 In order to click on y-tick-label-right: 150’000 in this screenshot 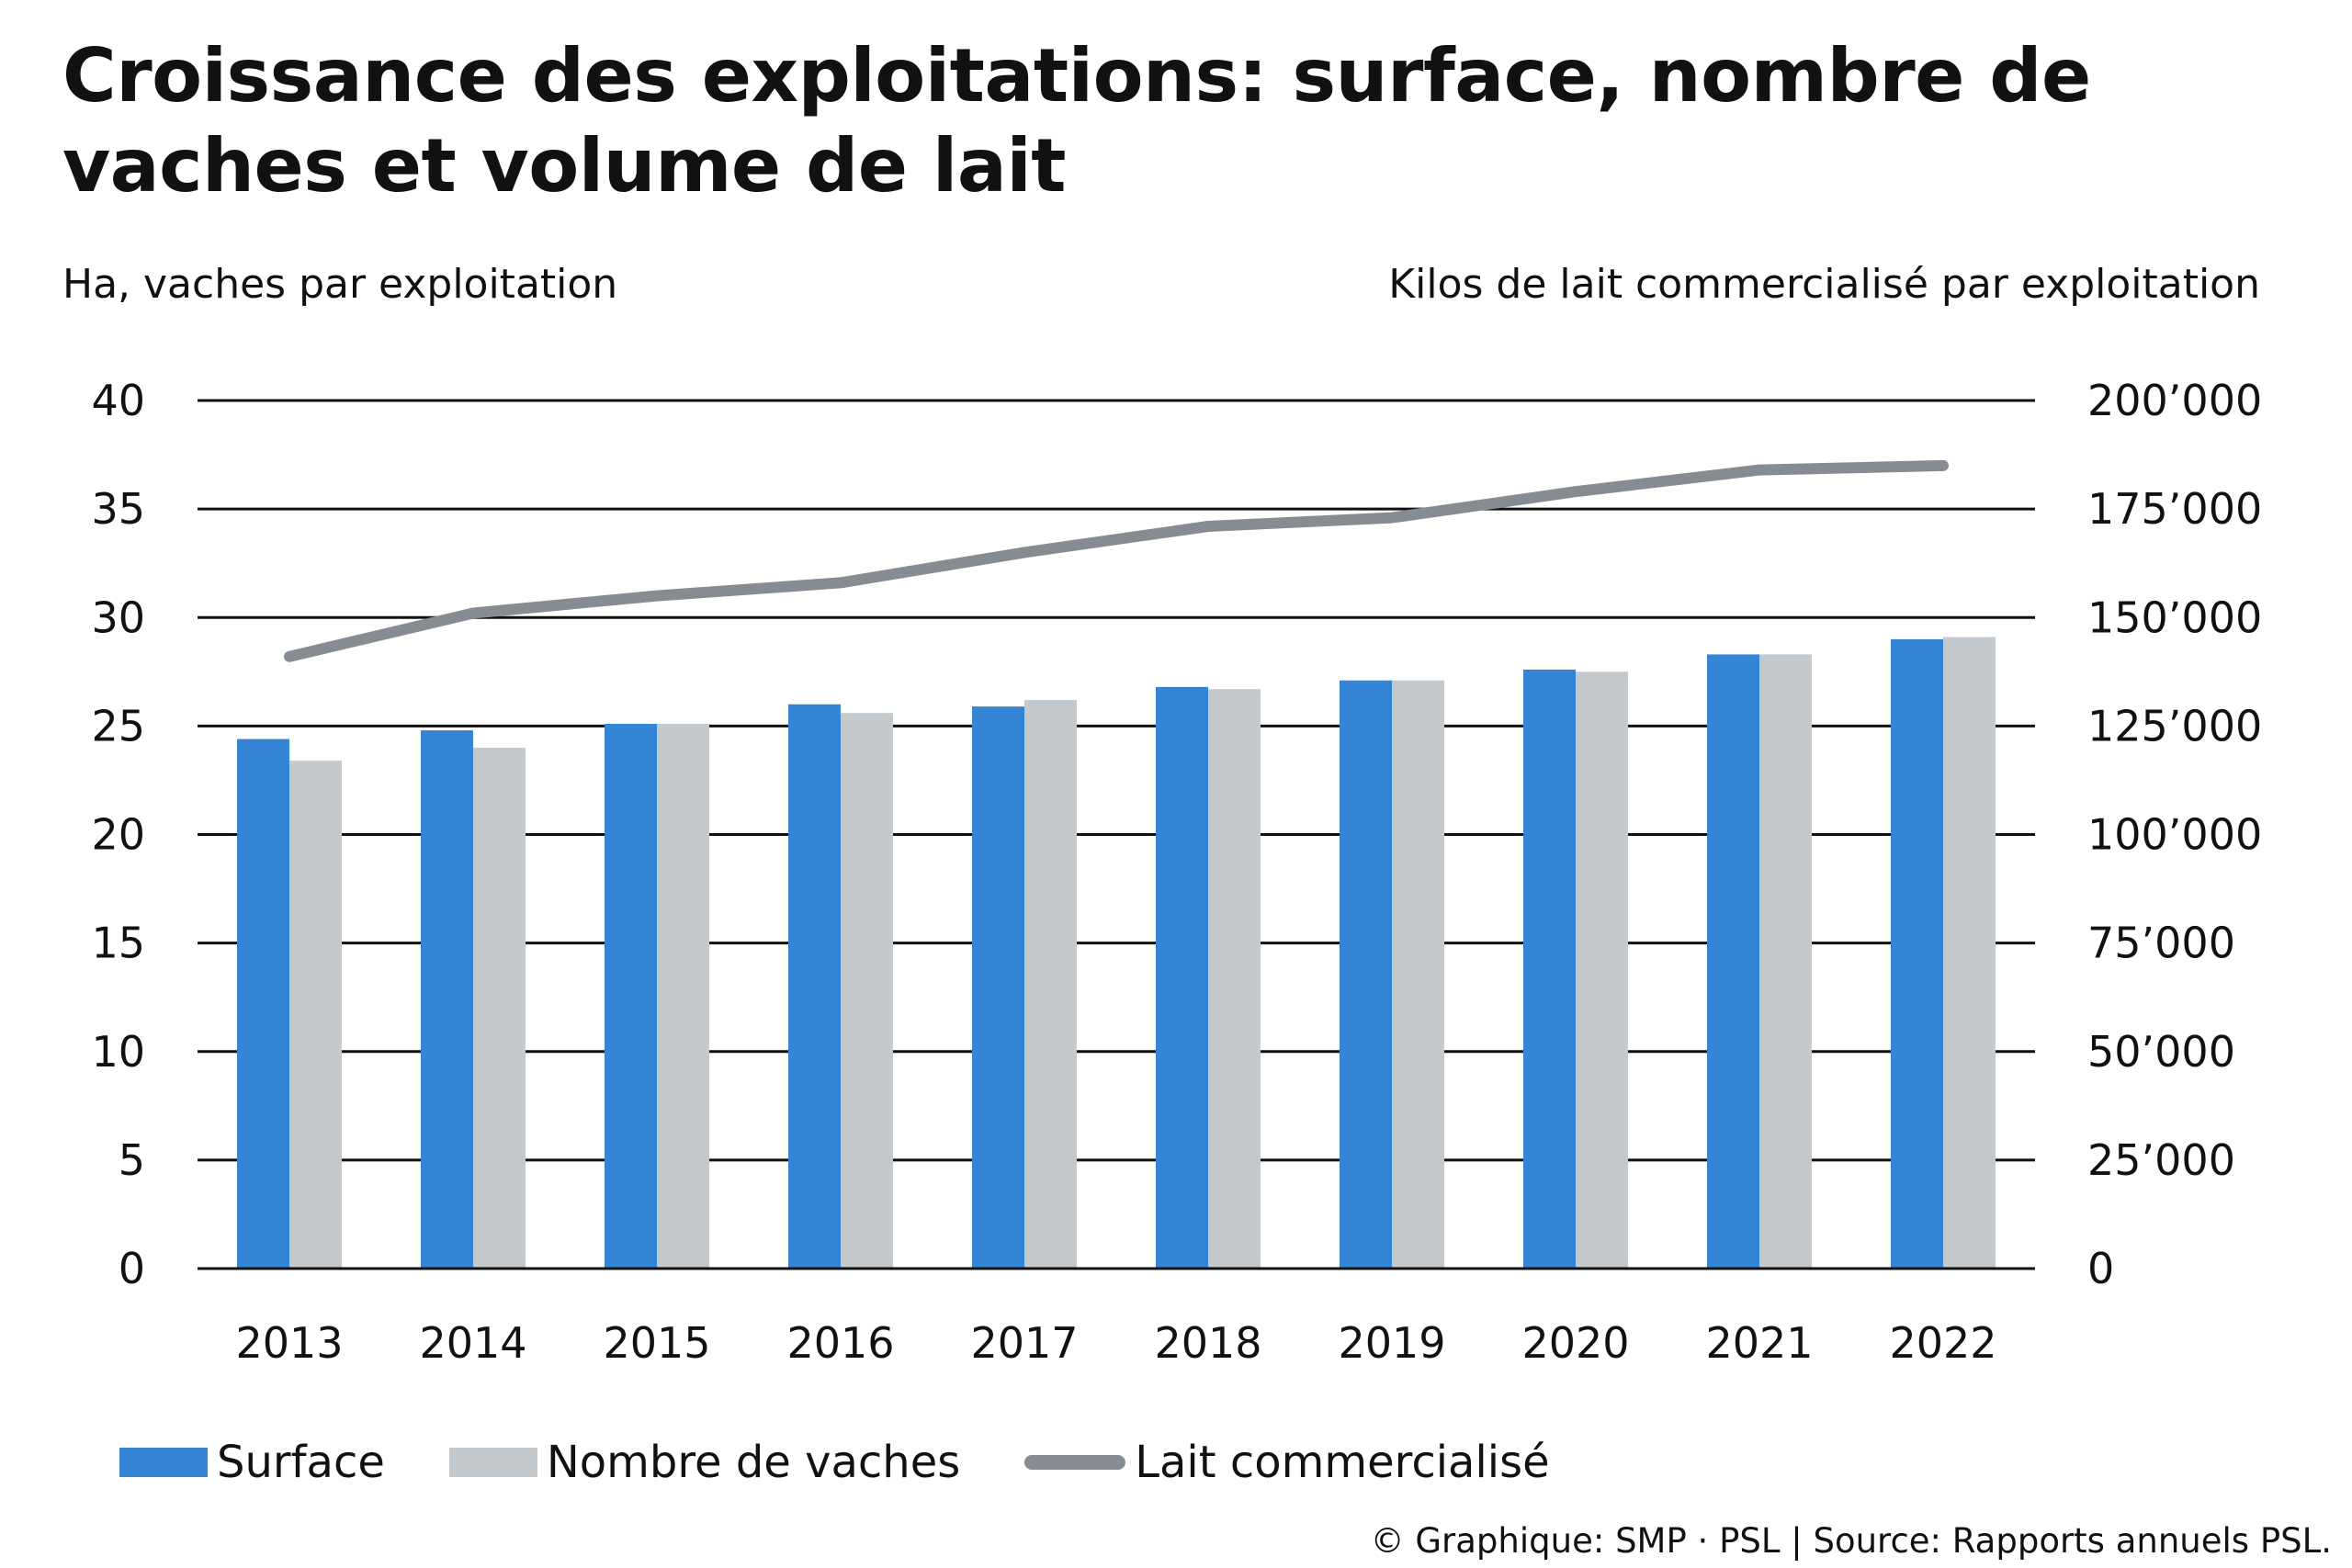, I will do `click(2174, 617)`.